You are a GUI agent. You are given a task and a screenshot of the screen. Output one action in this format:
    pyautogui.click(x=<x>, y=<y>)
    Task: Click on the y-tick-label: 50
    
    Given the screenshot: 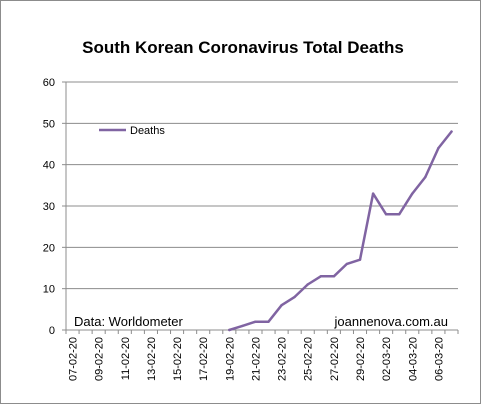 What is the action you would take?
    pyautogui.click(x=49, y=124)
    